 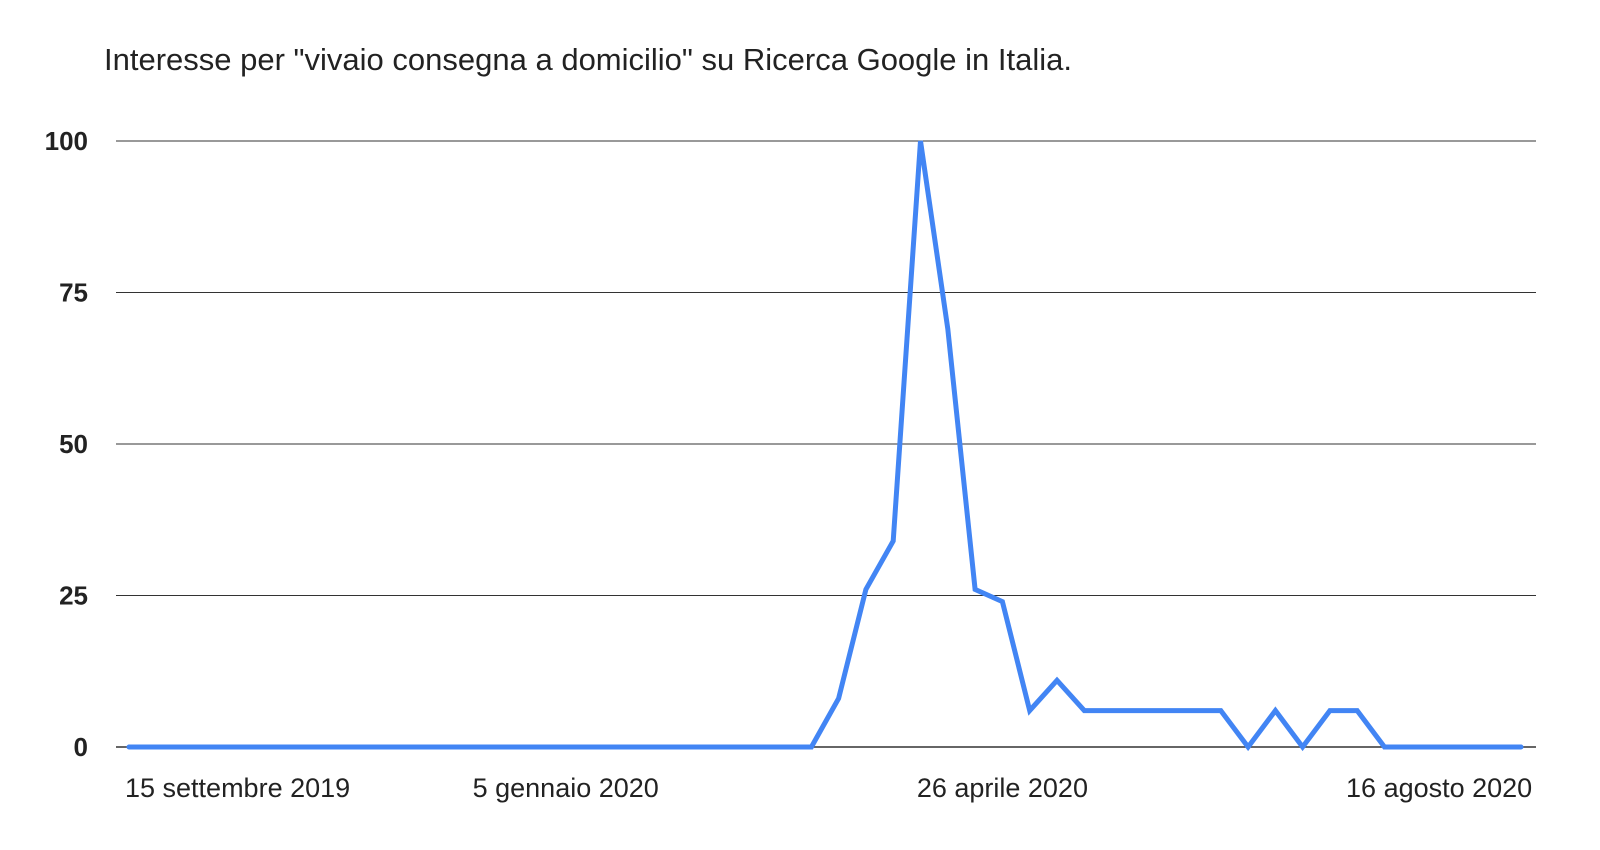 What do you see at coordinates (66, 141) in the screenshot?
I see `y-tick-label: 100` at bounding box center [66, 141].